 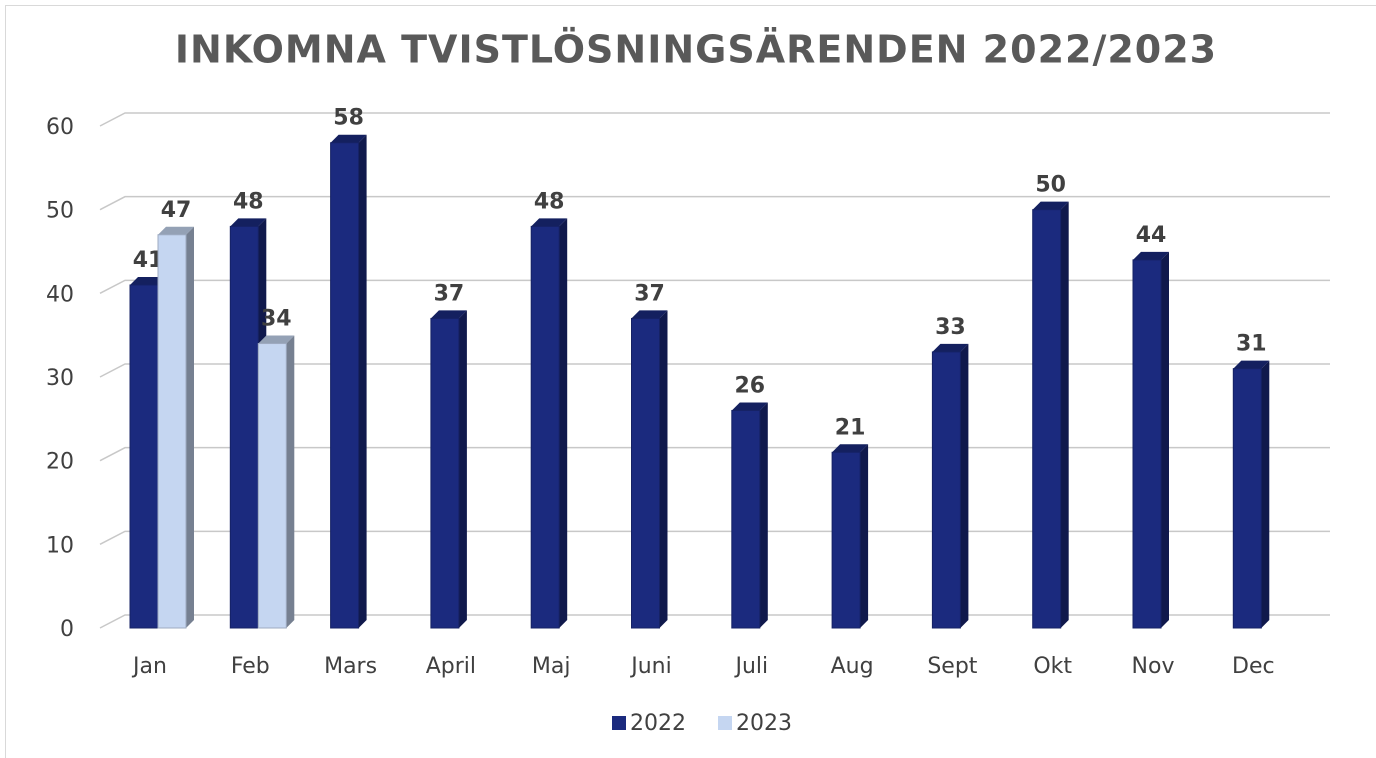 What do you see at coordinates (1052, 666) in the screenshot?
I see `x-tick-label: Okt` at bounding box center [1052, 666].